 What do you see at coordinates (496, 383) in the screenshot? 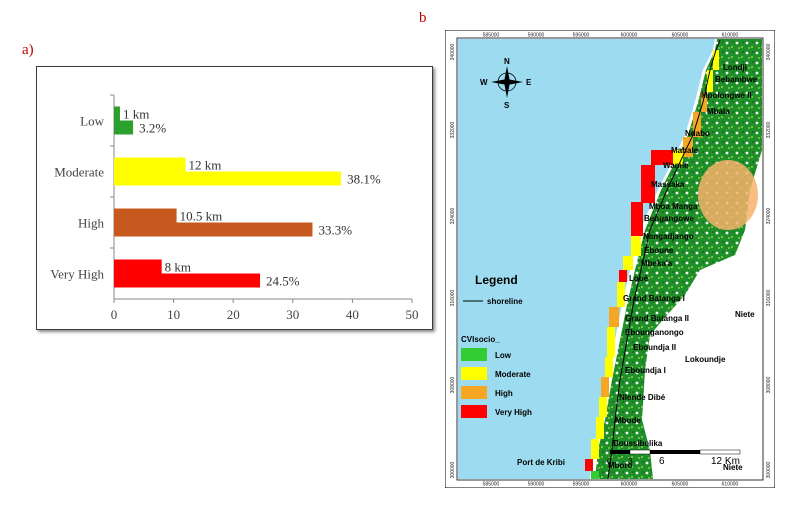
I see `legend-classes: Low Moderate High Very High` at bounding box center [496, 383].